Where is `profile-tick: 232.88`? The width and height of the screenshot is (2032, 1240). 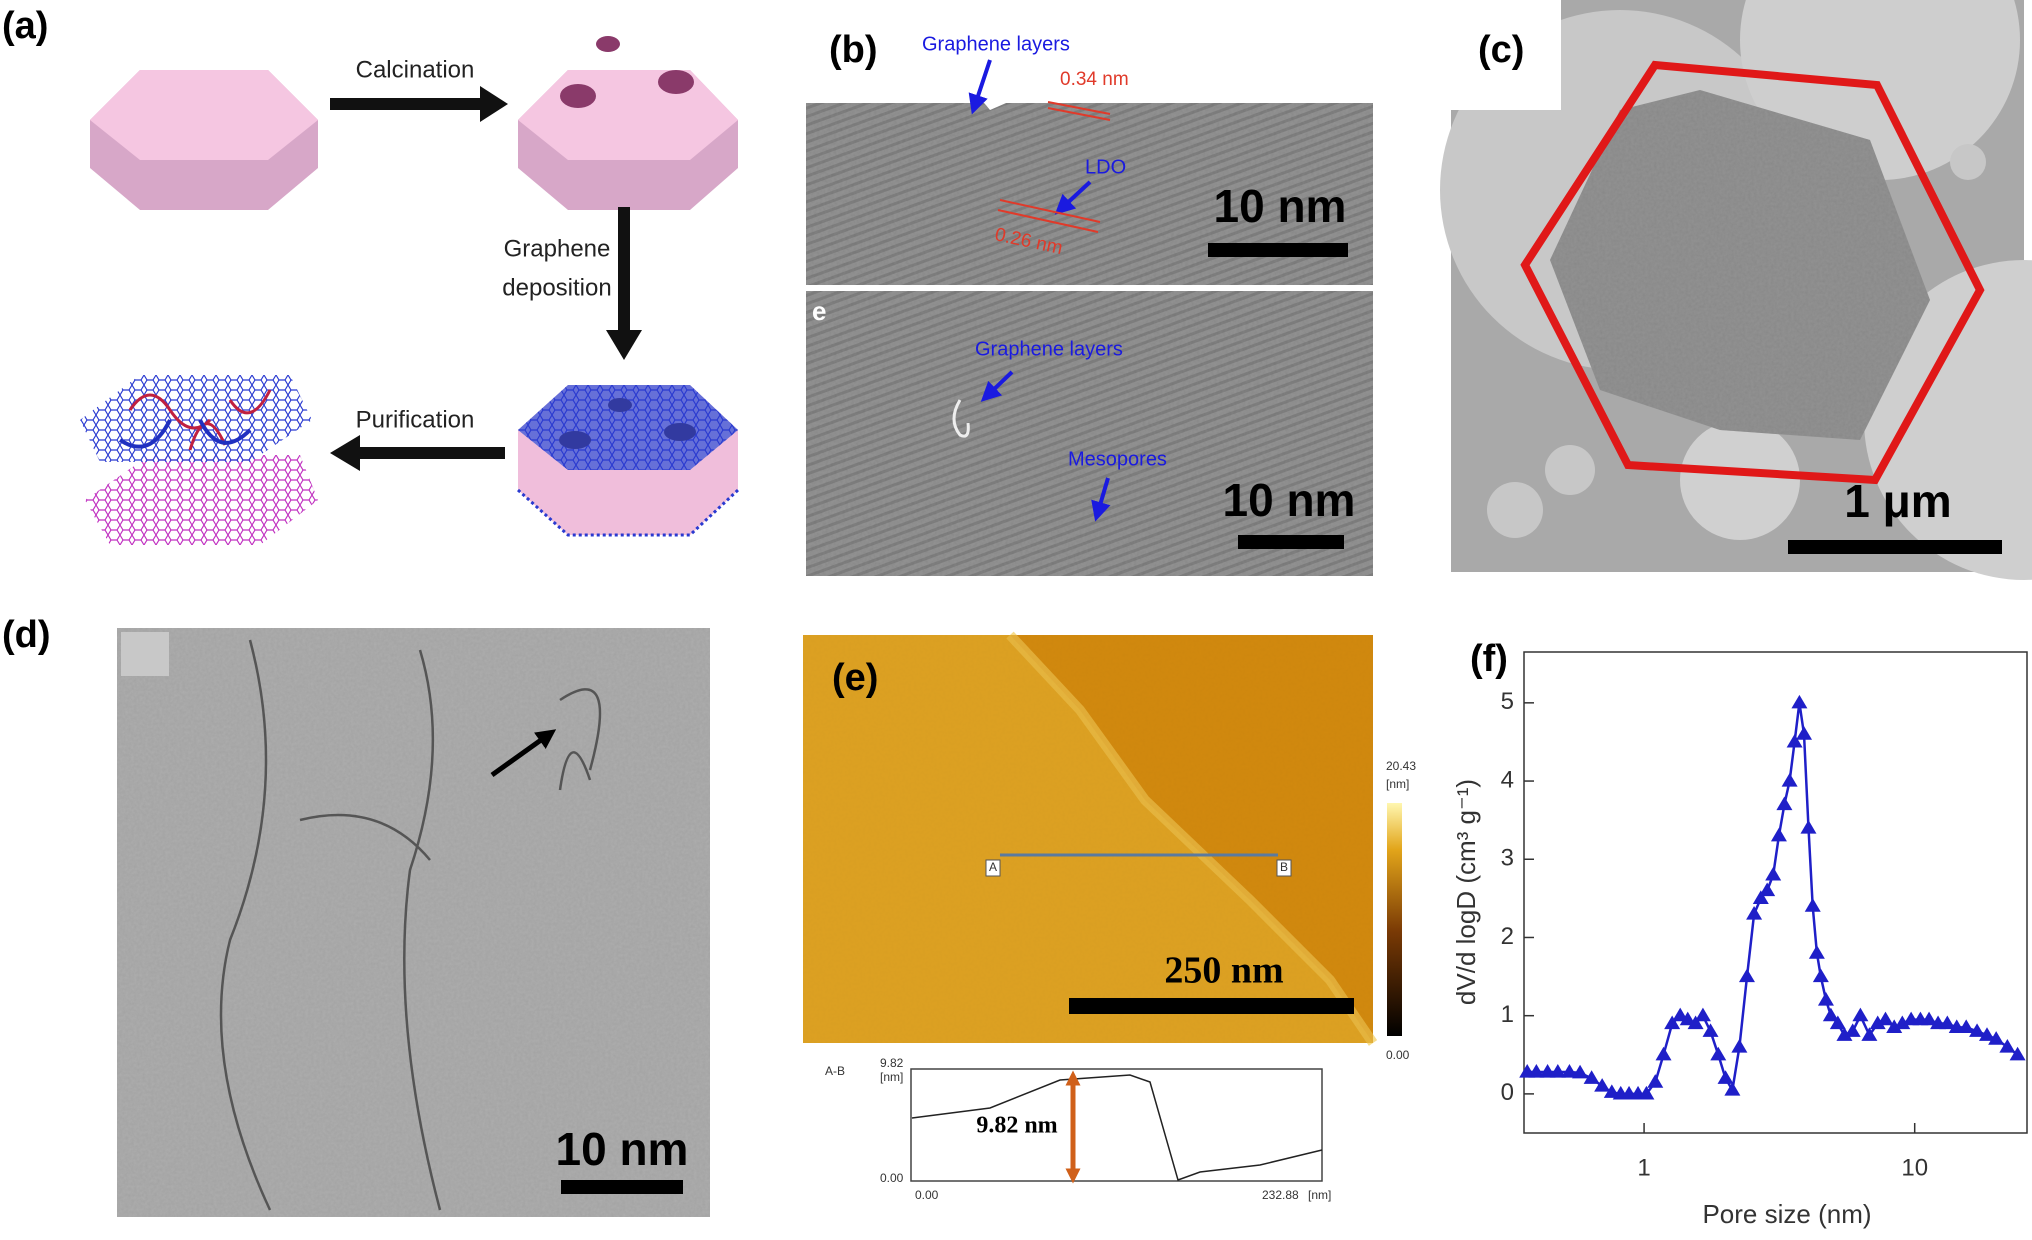
profile-tick: 232.88 is located at coordinates (1280, 1195).